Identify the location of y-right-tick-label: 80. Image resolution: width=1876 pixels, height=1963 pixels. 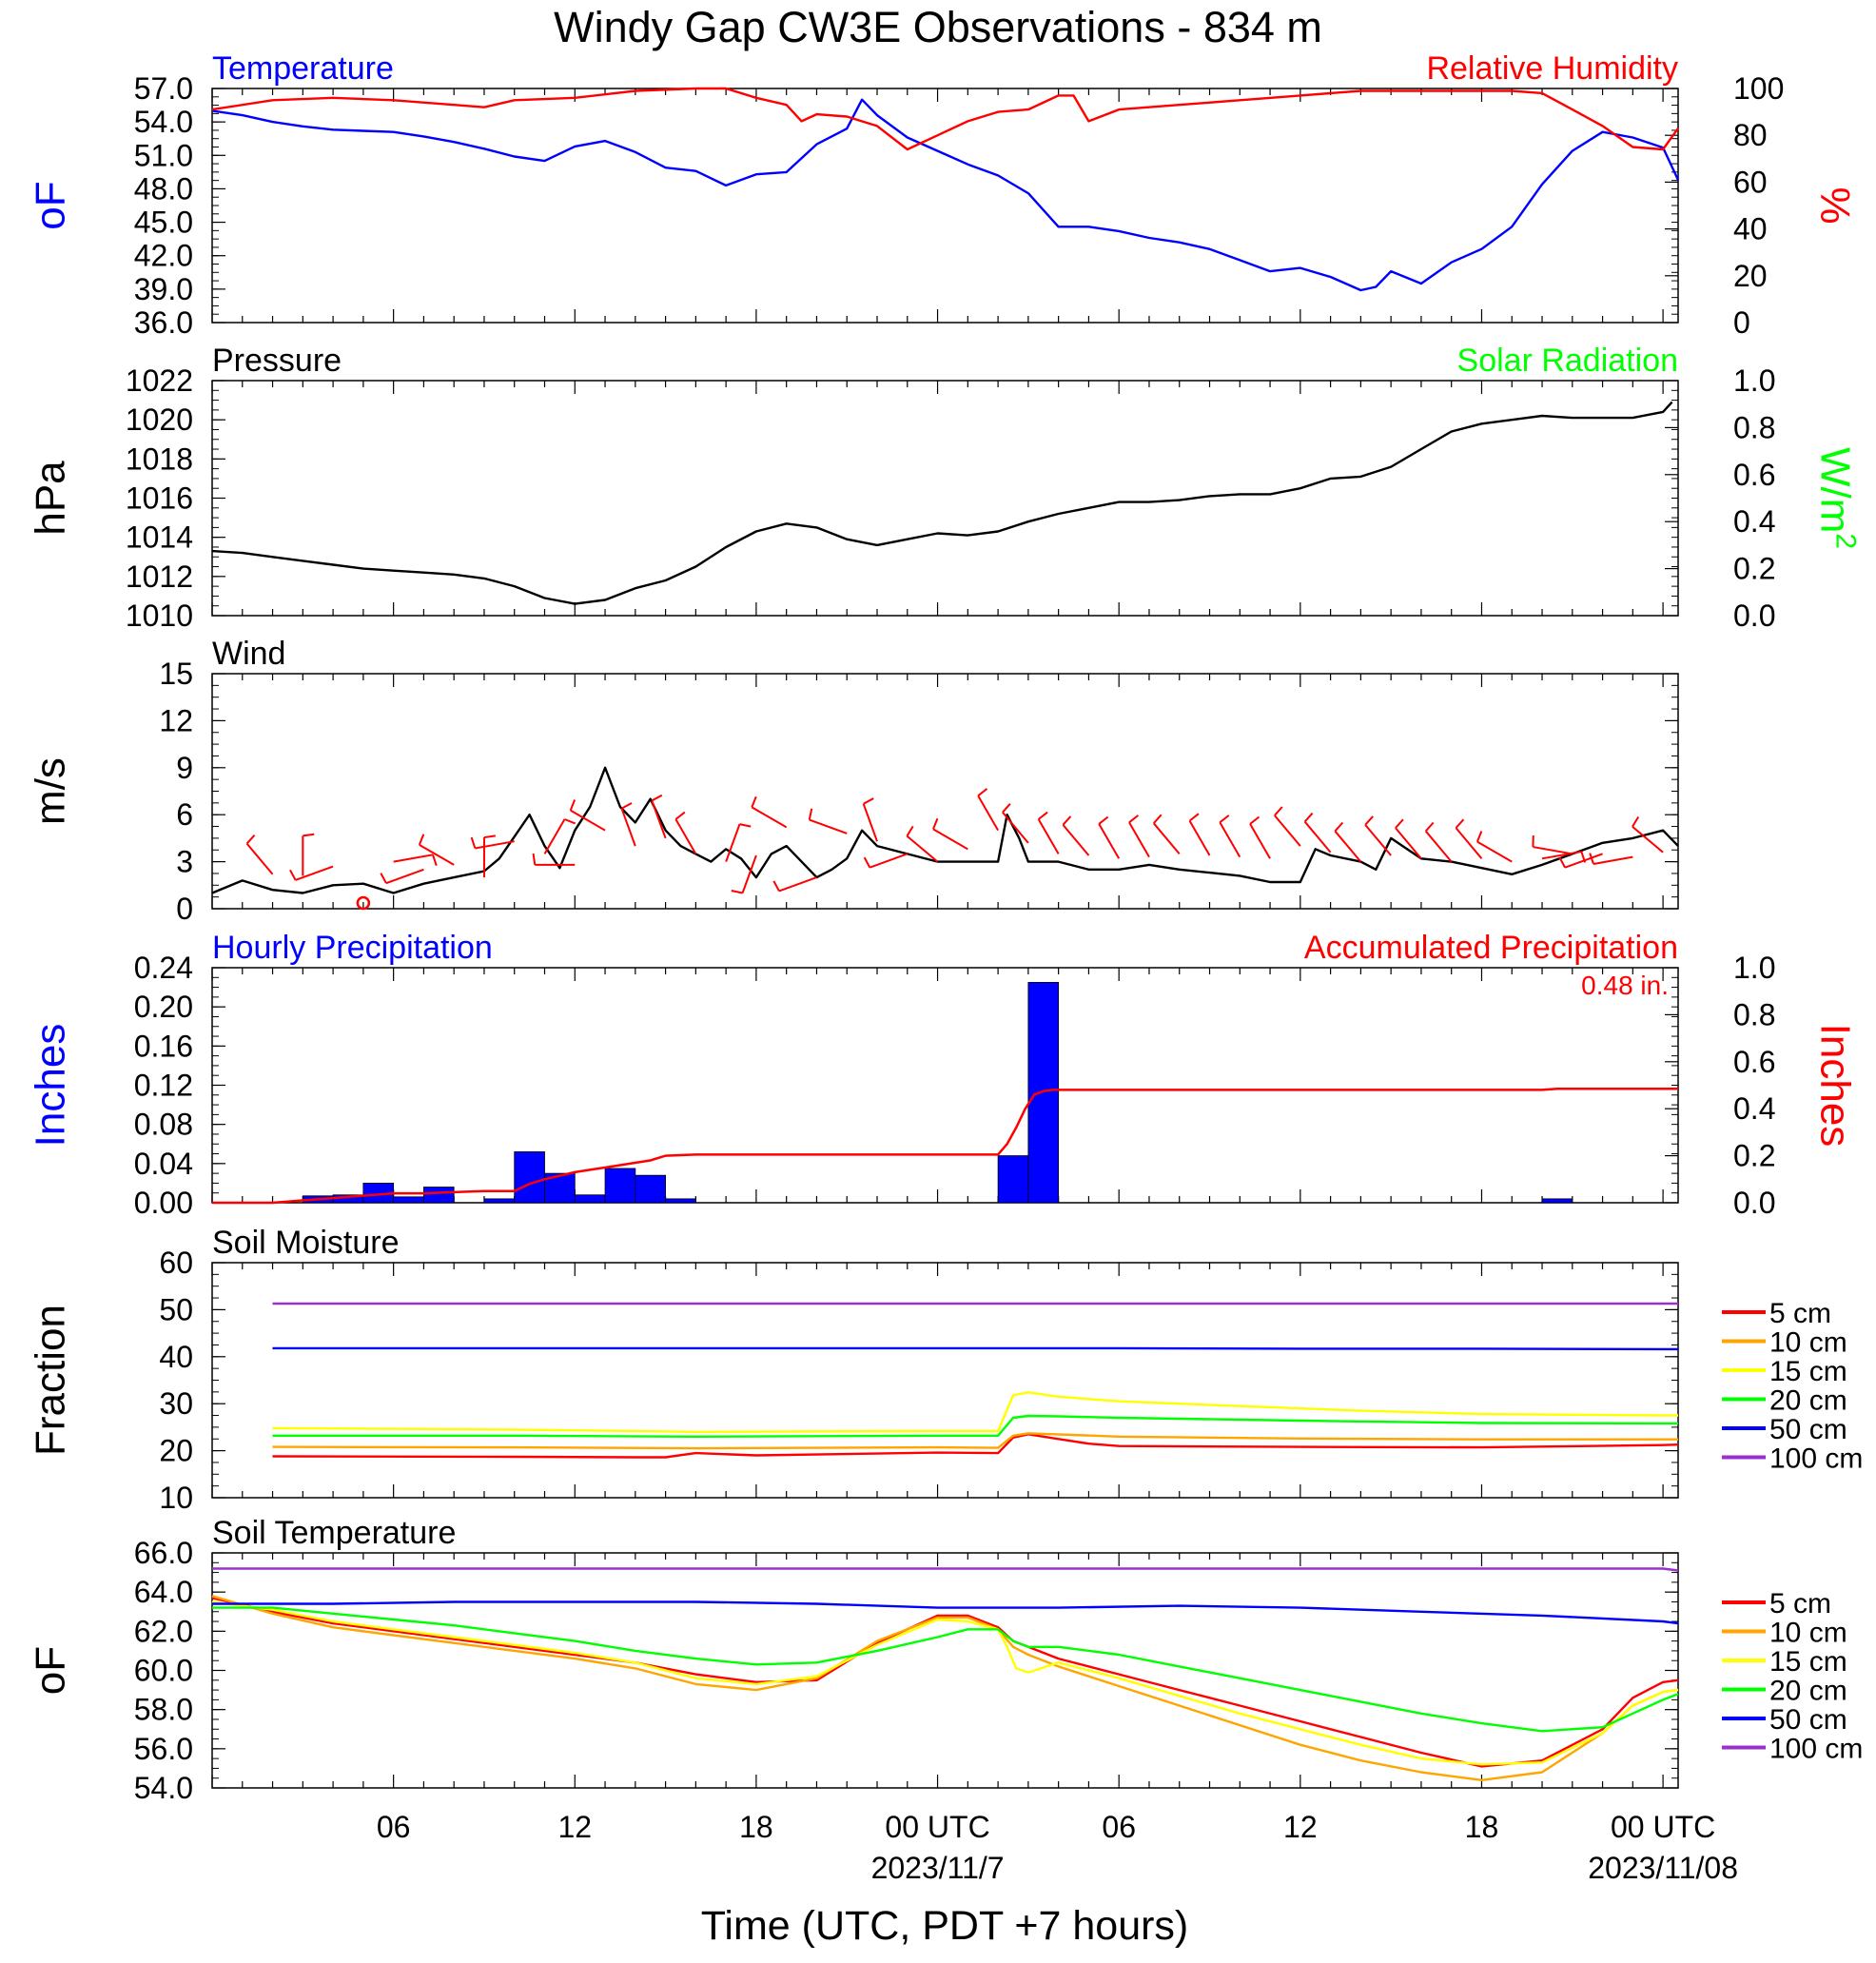
(1750, 135).